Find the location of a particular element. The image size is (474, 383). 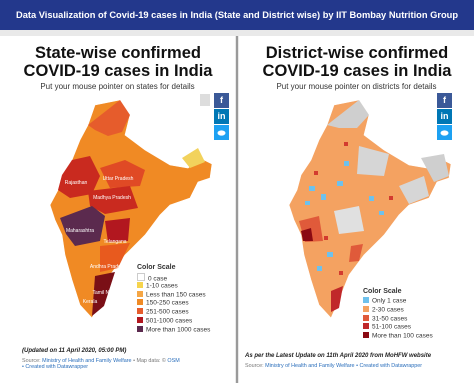

legend-item: More than 1000 cases is located at coordinates (174, 330).